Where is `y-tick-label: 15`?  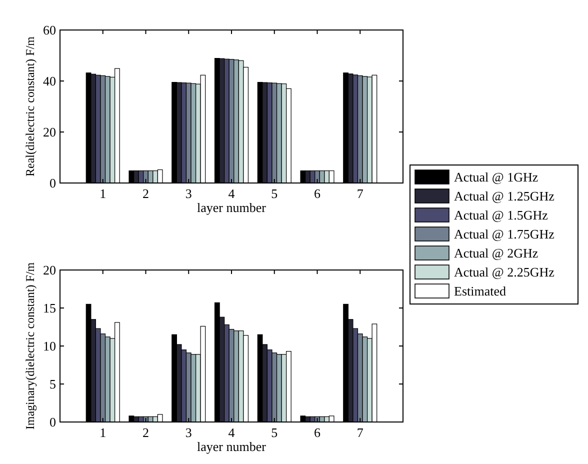 y-tick-label: 15 is located at coordinates (49, 308).